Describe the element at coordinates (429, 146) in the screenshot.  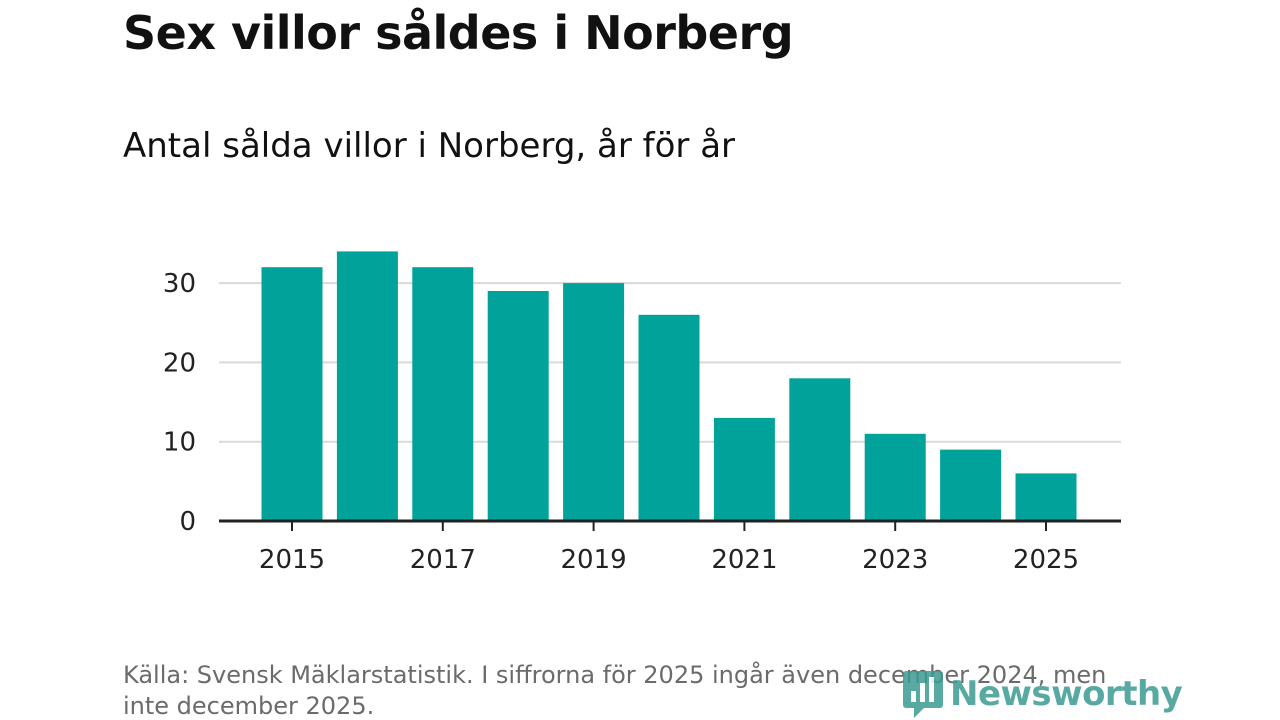
I see `chart-subtitle: Antal sålda villor i Norberg, år för år` at that location.